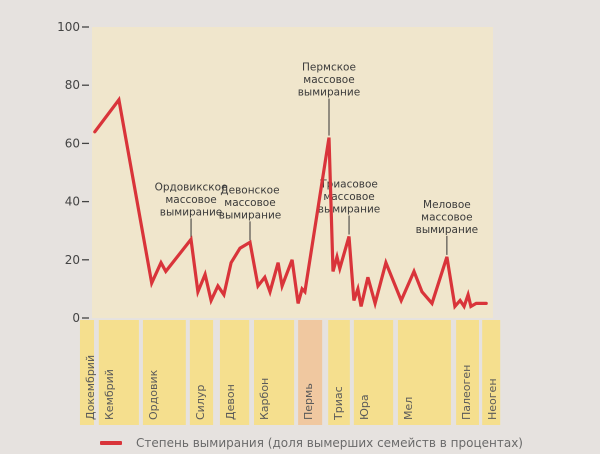 This screenshot has width=600, height=454. I want to click on period-label: Пермь, so click(308, 401).